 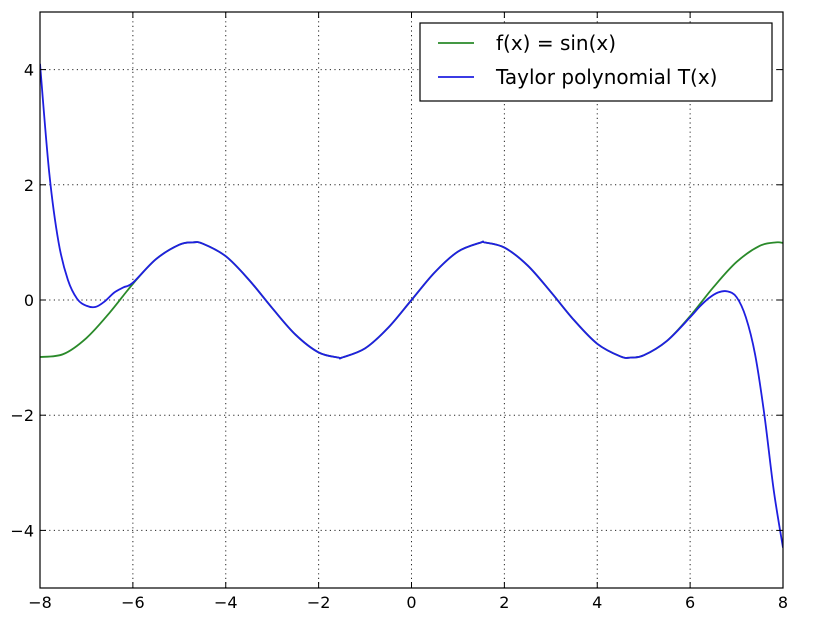 I want to click on x-axis-tick-labels: −8 −6 −4 −2 0 2 4 6 8, so click(x=408, y=602).